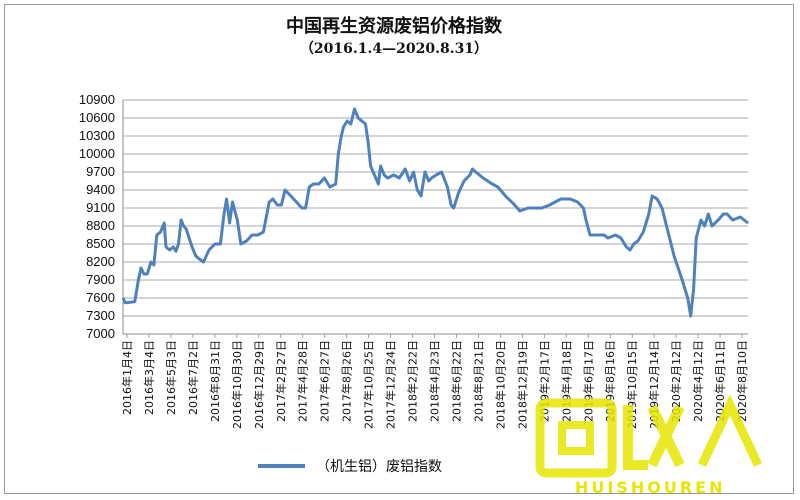  Describe the element at coordinates (379, 467) in the screenshot. I see `legend-label: （机生铝）废铝指数` at that location.